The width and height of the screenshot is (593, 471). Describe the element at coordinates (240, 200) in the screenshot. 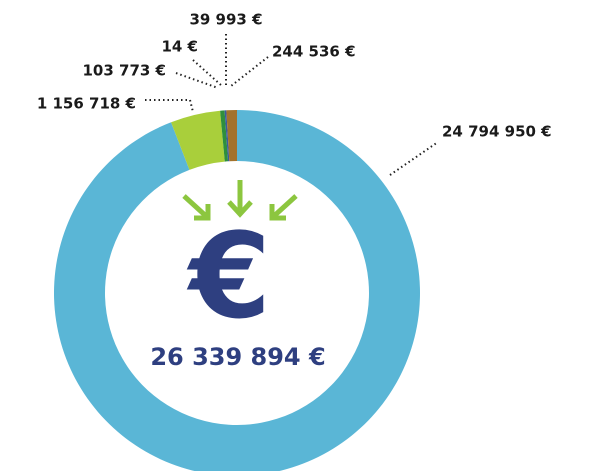

I see `arrows` at that location.